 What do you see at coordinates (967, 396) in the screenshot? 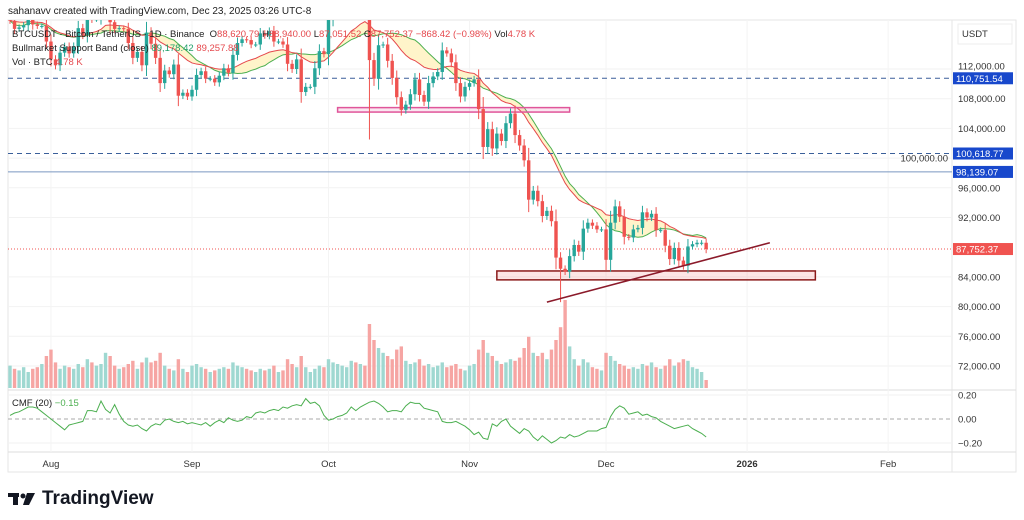
I see `cmf-tick: 0.20` at bounding box center [967, 396].